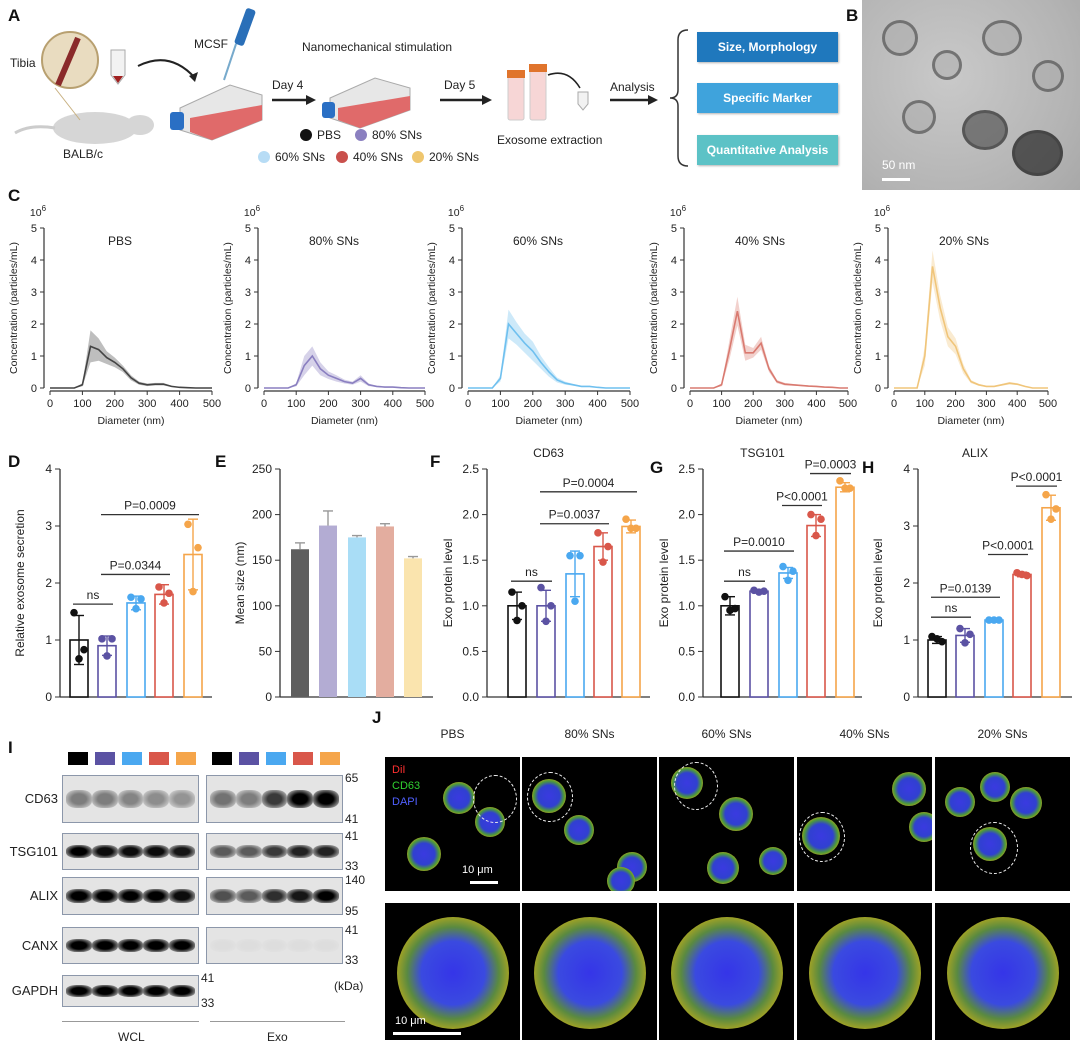 This screenshot has width=1080, height=1047. Describe the element at coordinates (831, 465) in the screenshot. I see `significance-label: P=0.0003` at that location.